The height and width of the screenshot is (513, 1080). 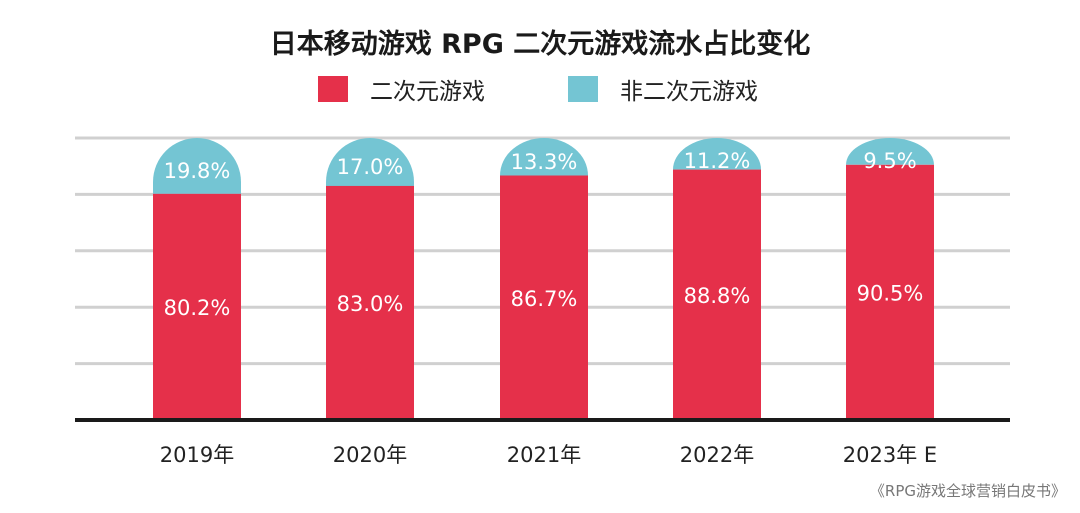 What do you see at coordinates (717, 455) in the screenshot?
I see `x-tick-label: 2022年` at bounding box center [717, 455].